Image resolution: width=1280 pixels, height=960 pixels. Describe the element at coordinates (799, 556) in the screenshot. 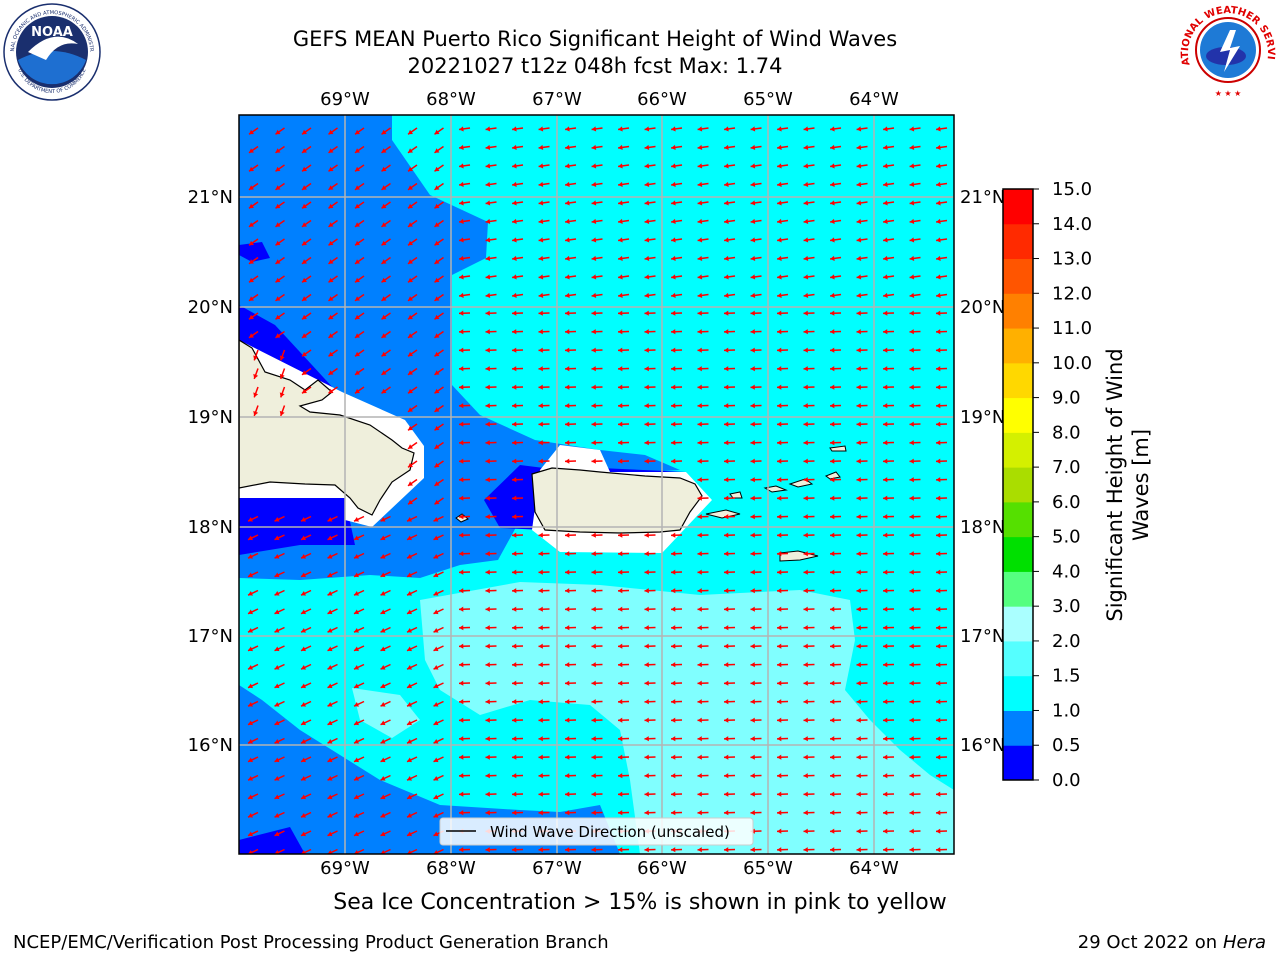

I see `island-st-croix` at that location.